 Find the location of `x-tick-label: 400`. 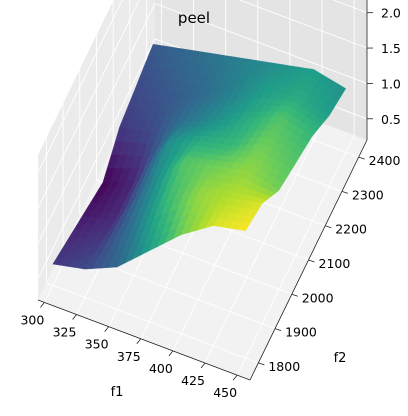

x-tick-label: 400 is located at coordinates (161, 368).